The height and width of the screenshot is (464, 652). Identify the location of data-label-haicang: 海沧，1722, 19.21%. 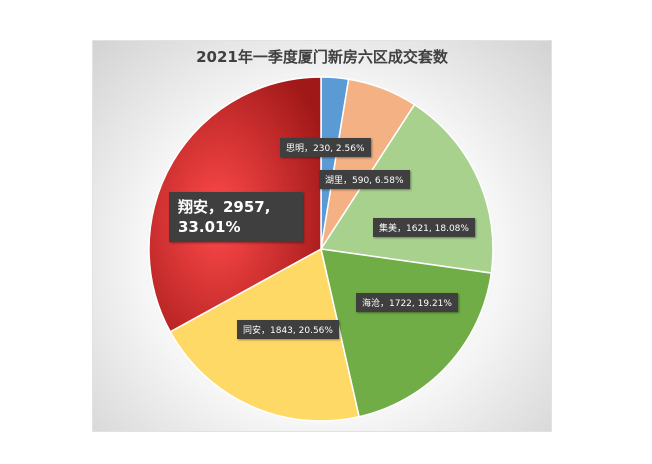
(407, 302).